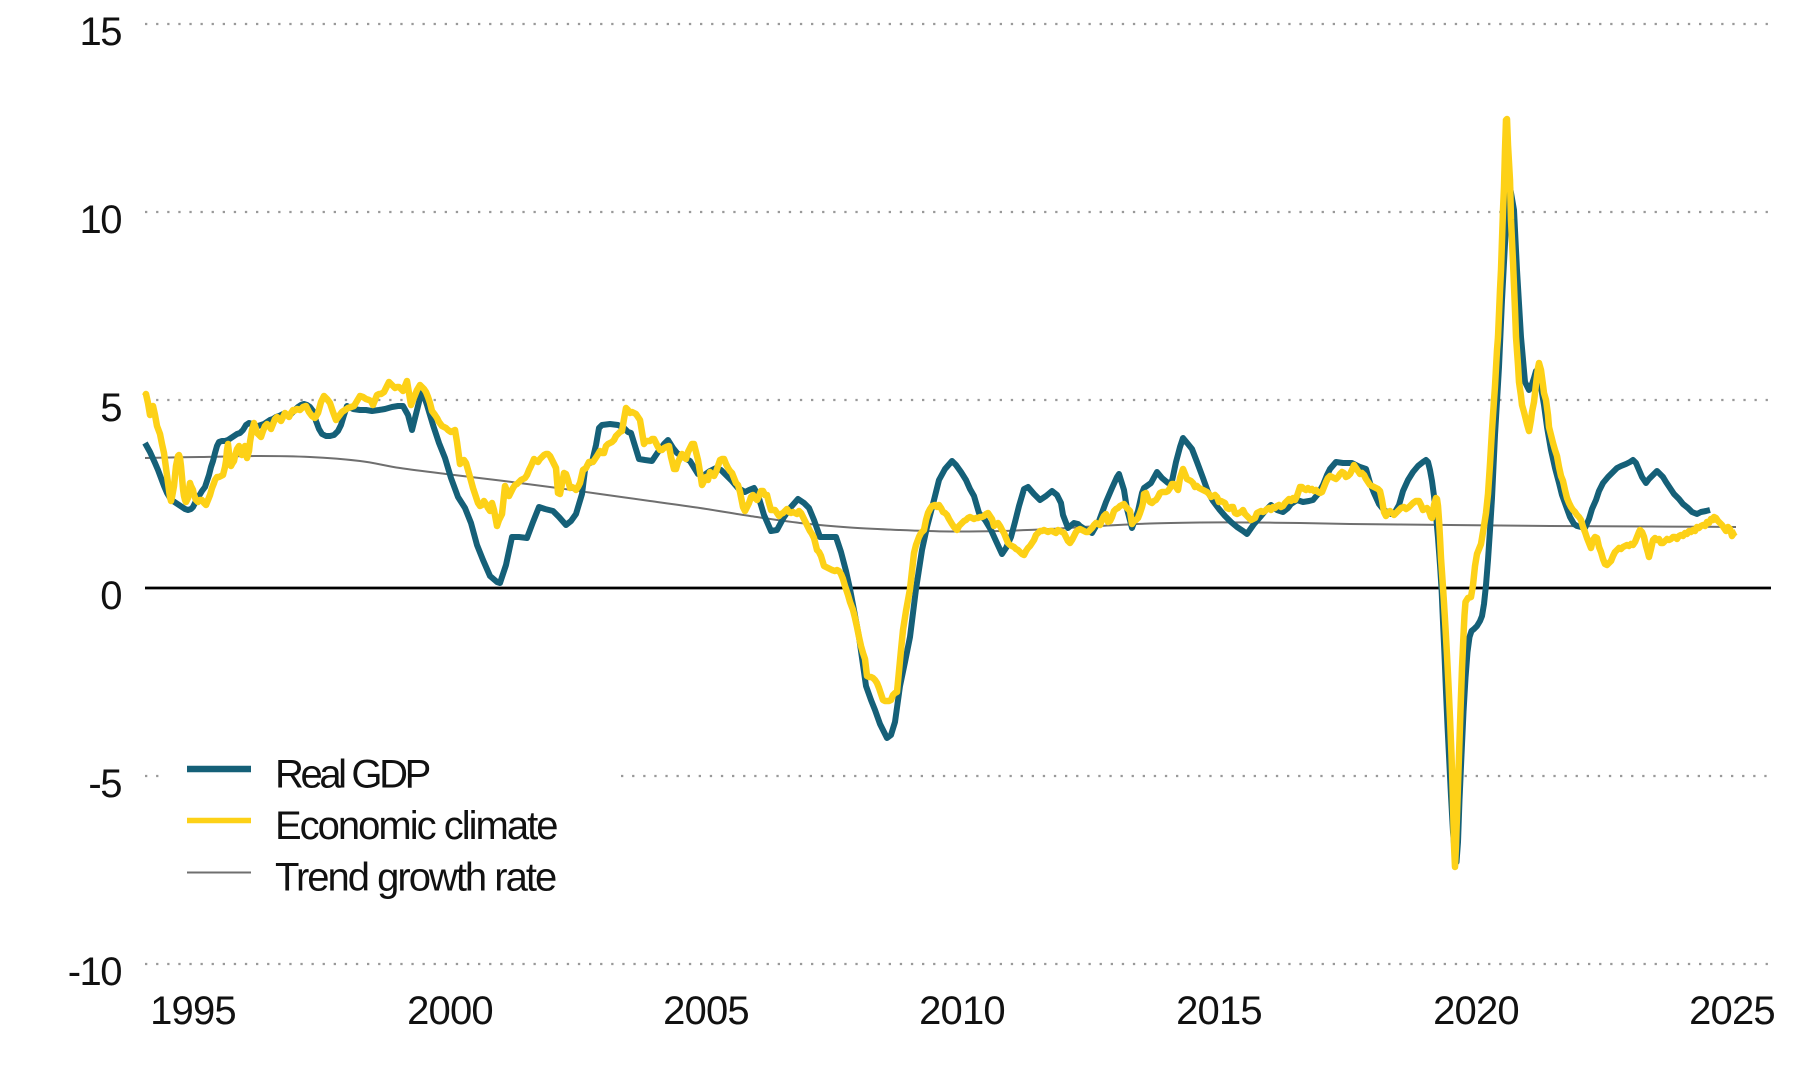 Image resolution: width=1800 pixels, height=1080 pixels. What do you see at coordinates (450, 1011) in the screenshot?
I see `svg-text: 2000` at bounding box center [450, 1011].